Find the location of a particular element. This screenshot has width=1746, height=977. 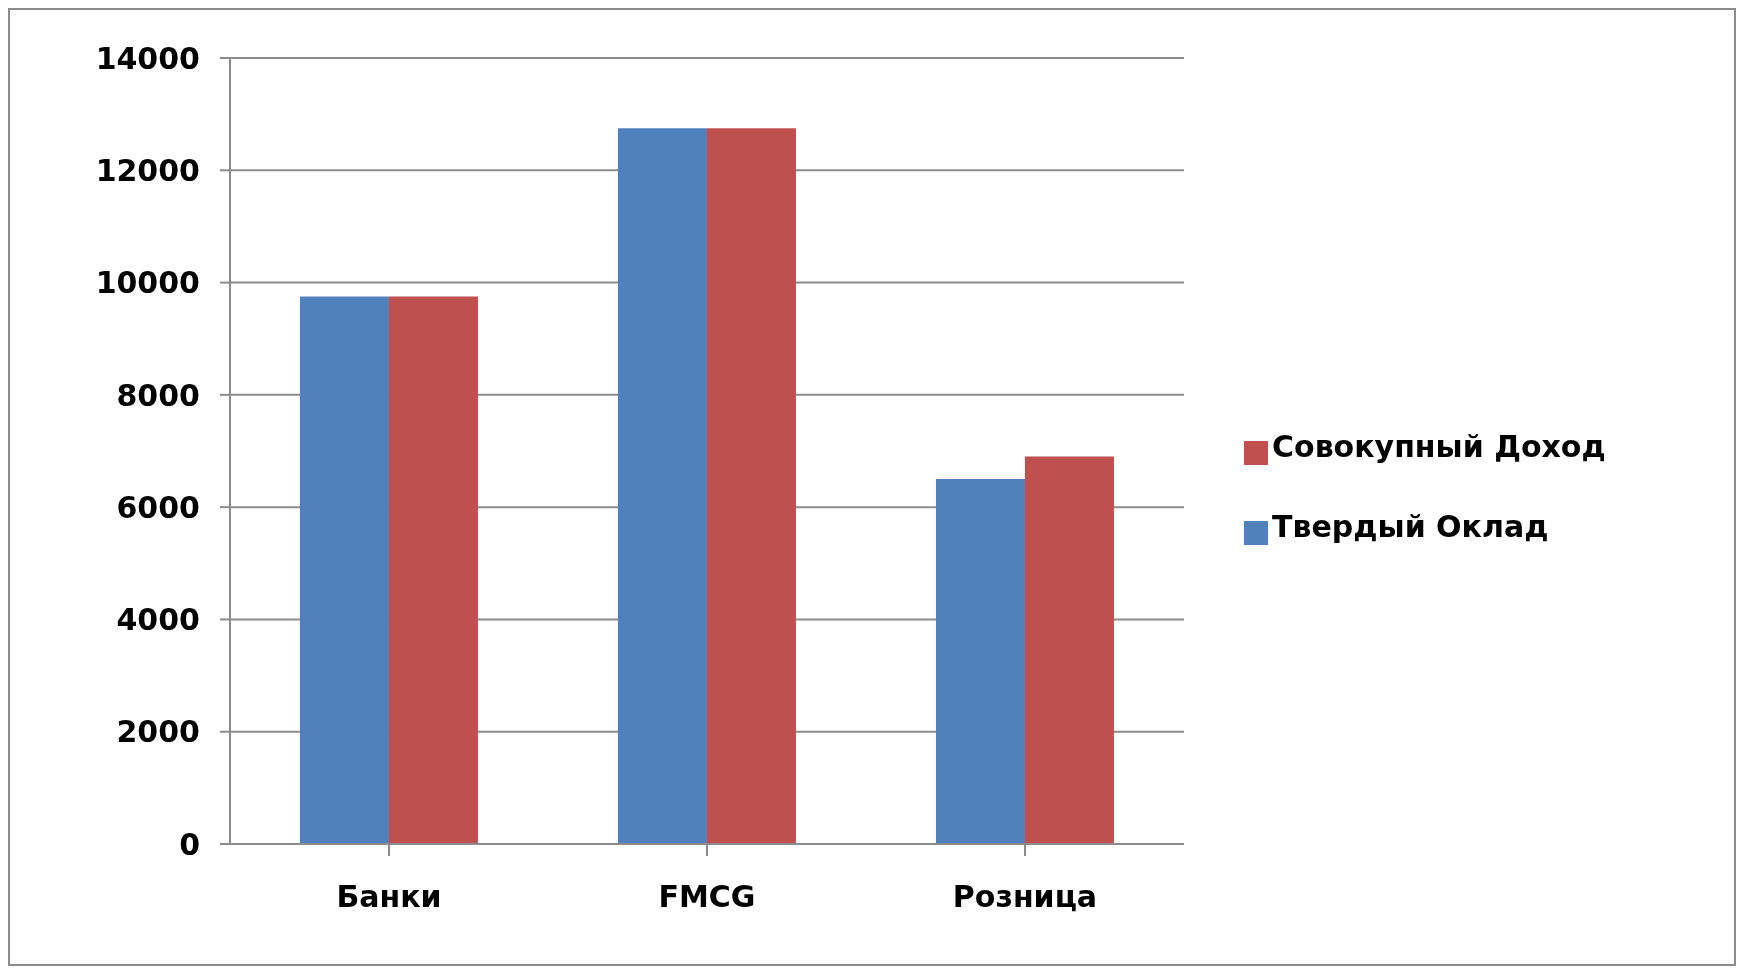

legend-label: Совокупный Доход is located at coordinates (1439, 446).